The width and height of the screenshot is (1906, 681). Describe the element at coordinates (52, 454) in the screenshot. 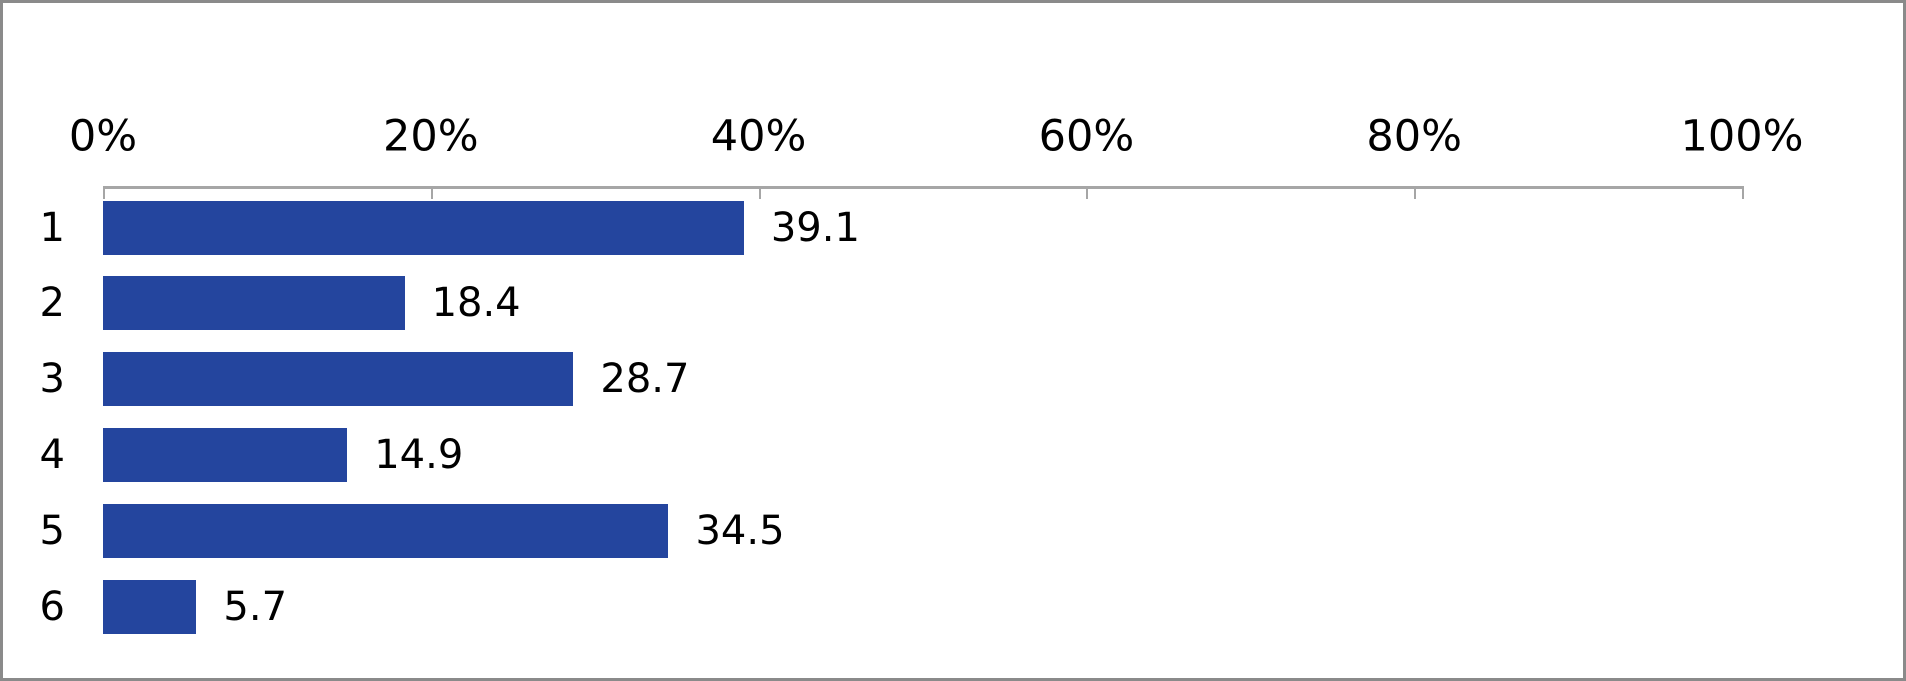

I see `category-label: 4` at that location.